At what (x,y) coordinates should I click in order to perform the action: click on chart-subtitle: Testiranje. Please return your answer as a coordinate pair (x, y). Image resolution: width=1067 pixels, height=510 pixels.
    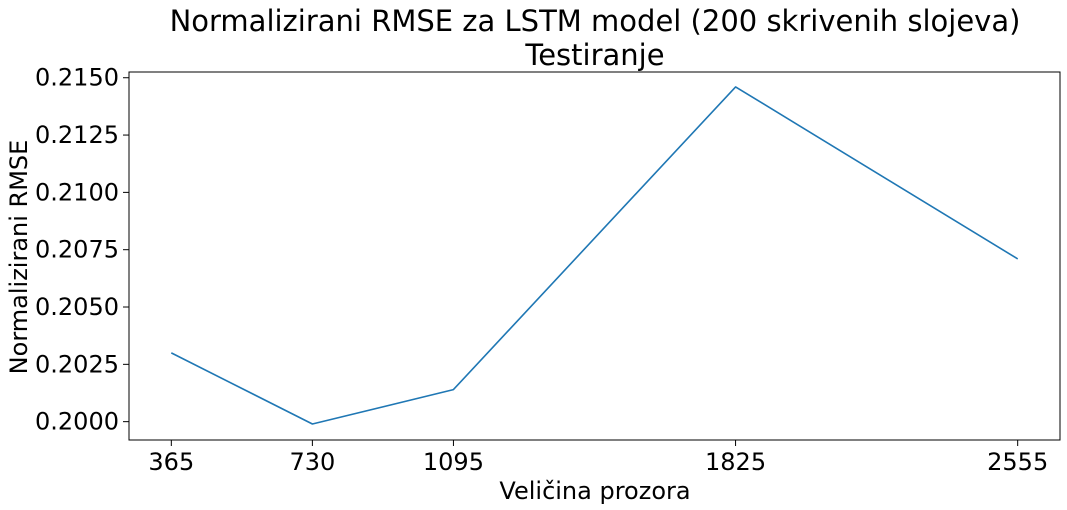
    Looking at the image, I should click on (594, 55).